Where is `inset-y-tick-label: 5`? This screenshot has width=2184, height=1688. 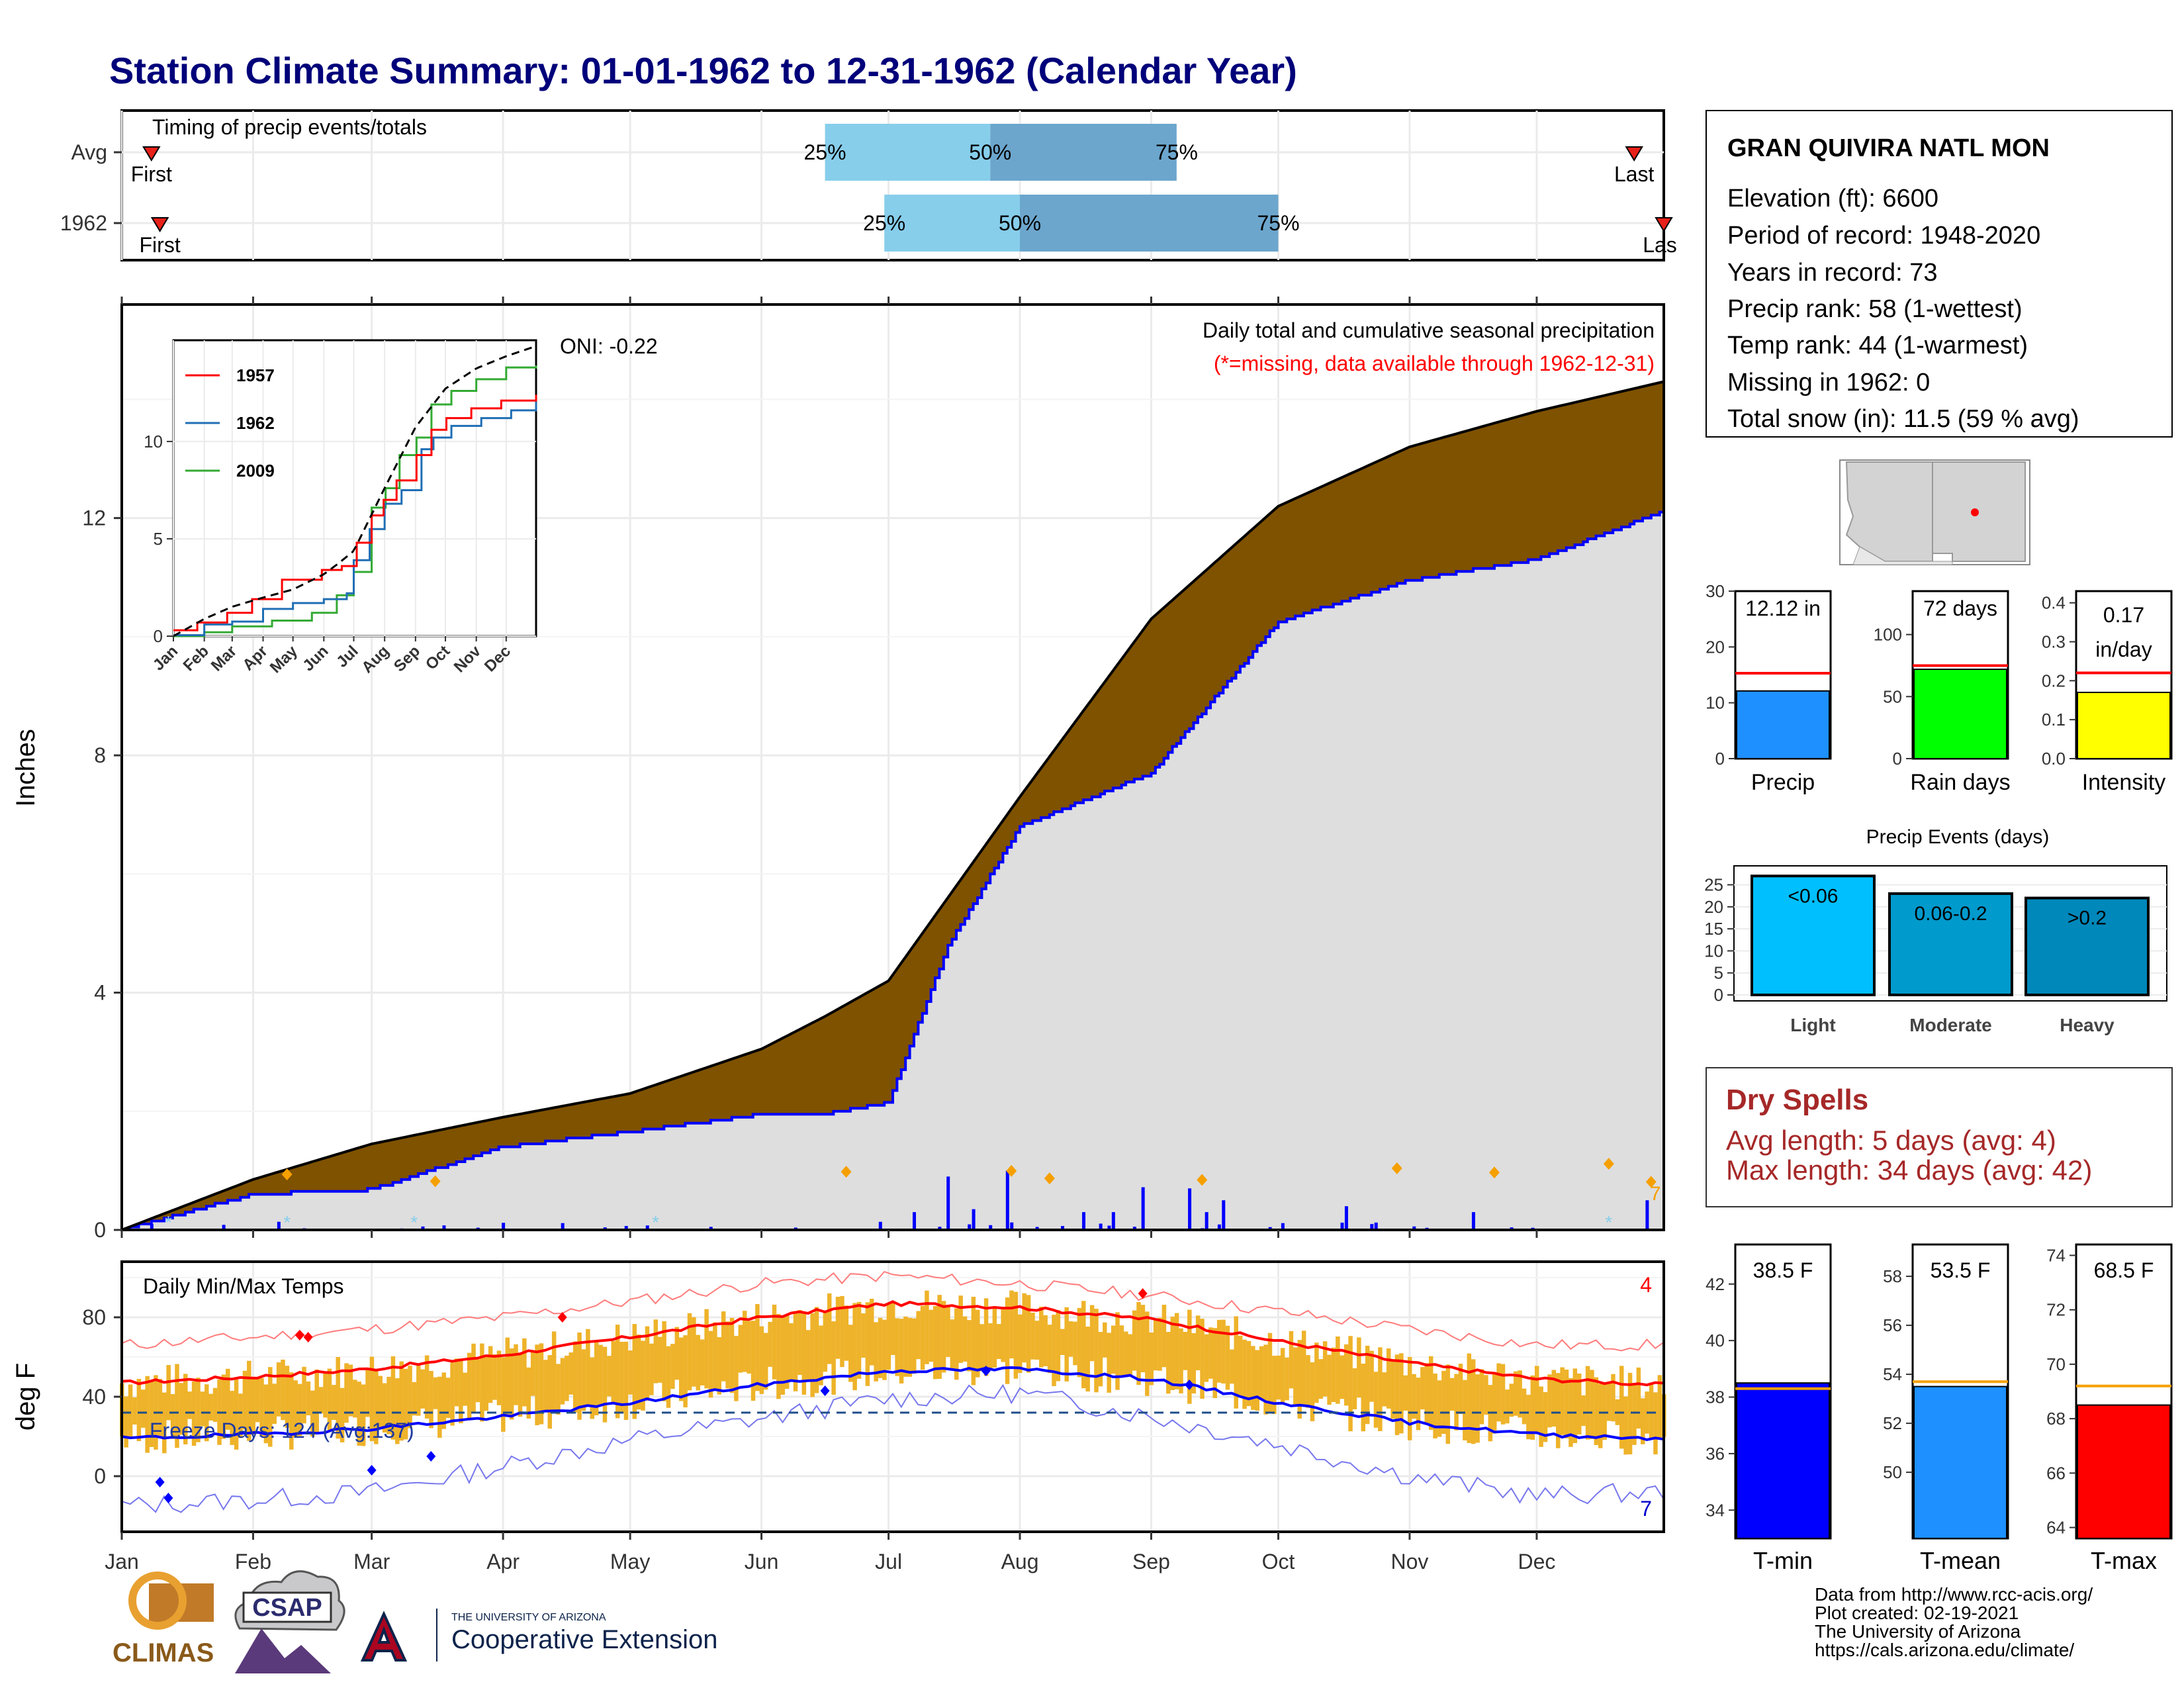
inset-y-tick-label: 5 is located at coordinates (159, 539).